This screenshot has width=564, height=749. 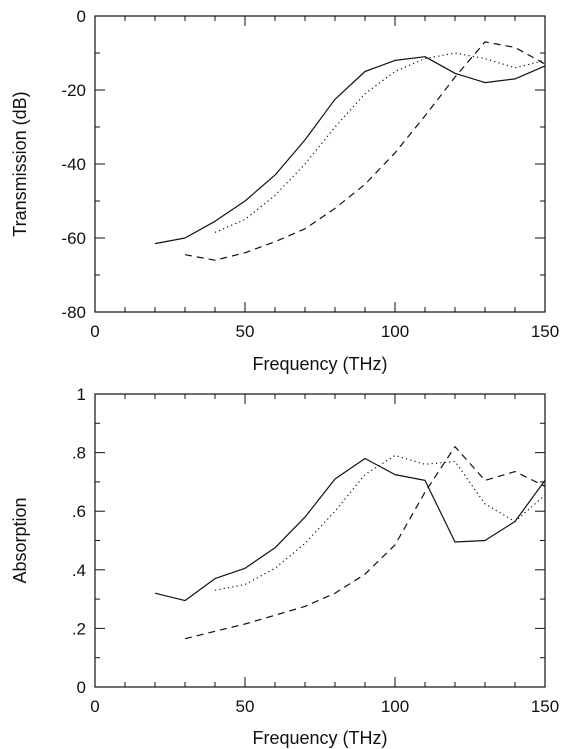 I want to click on y-tick-label: -80, so click(x=73, y=312).